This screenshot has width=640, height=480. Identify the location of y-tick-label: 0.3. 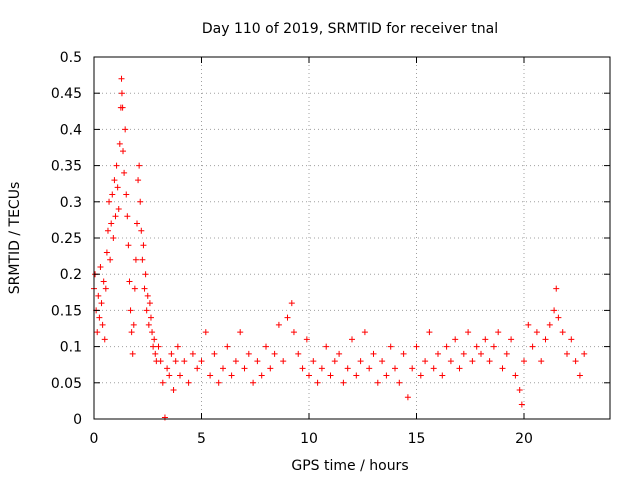
(71, 203).